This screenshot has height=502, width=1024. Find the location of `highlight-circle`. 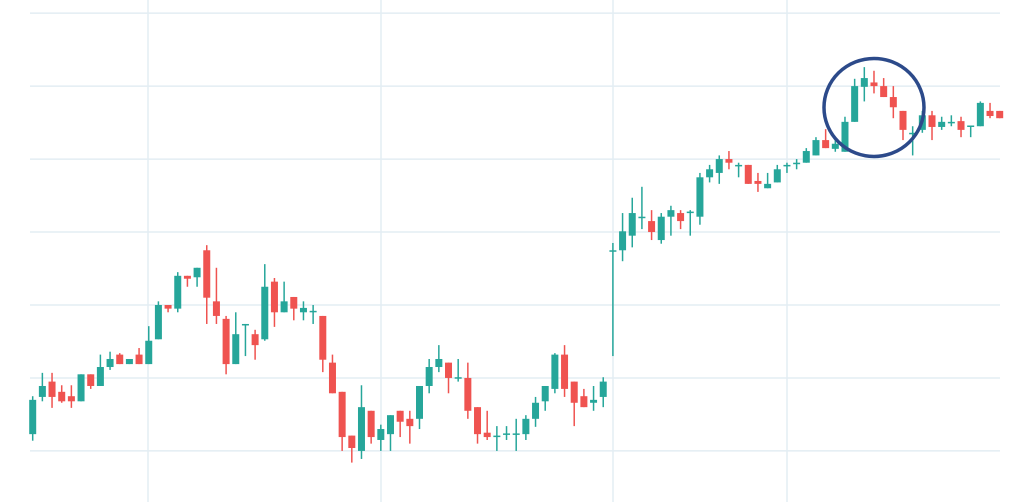

highlight-circle is located at coordinates (874, 107).